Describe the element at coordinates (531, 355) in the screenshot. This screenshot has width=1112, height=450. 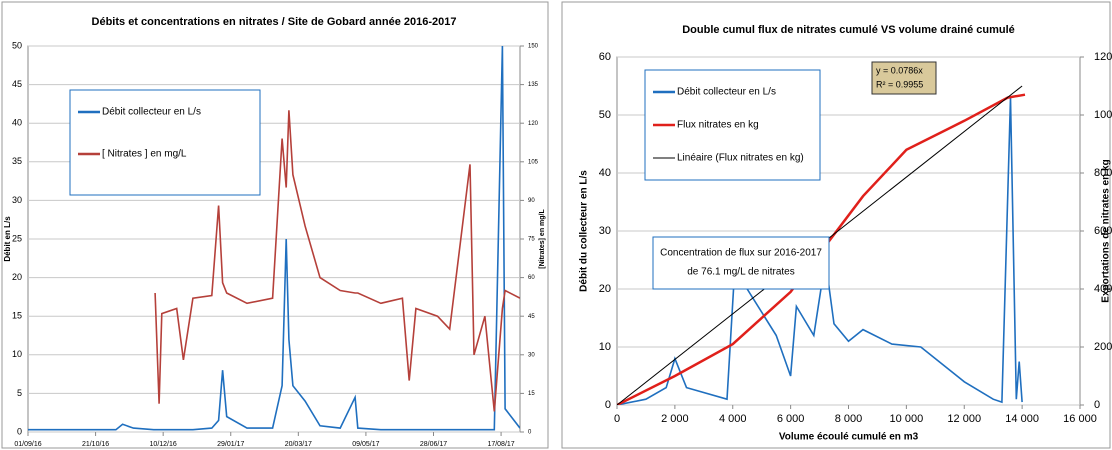
I see `y2-tick-label: 30` at that location.